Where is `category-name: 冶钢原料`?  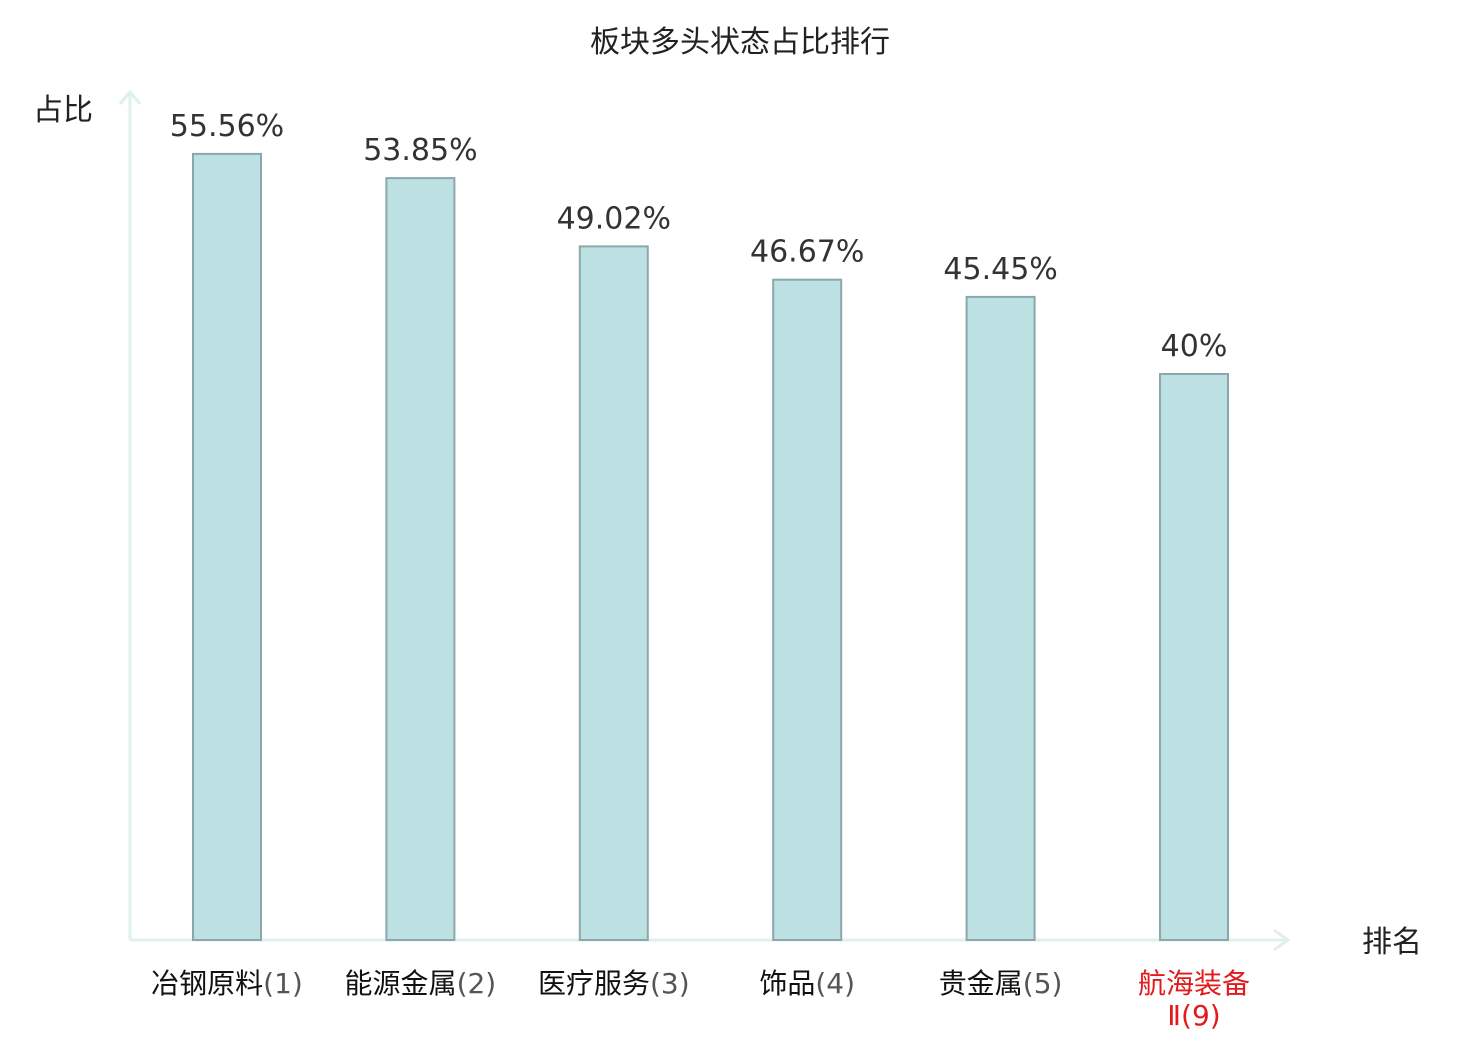
category-name: 冶钢原料 is located at coordinates (207, 983).